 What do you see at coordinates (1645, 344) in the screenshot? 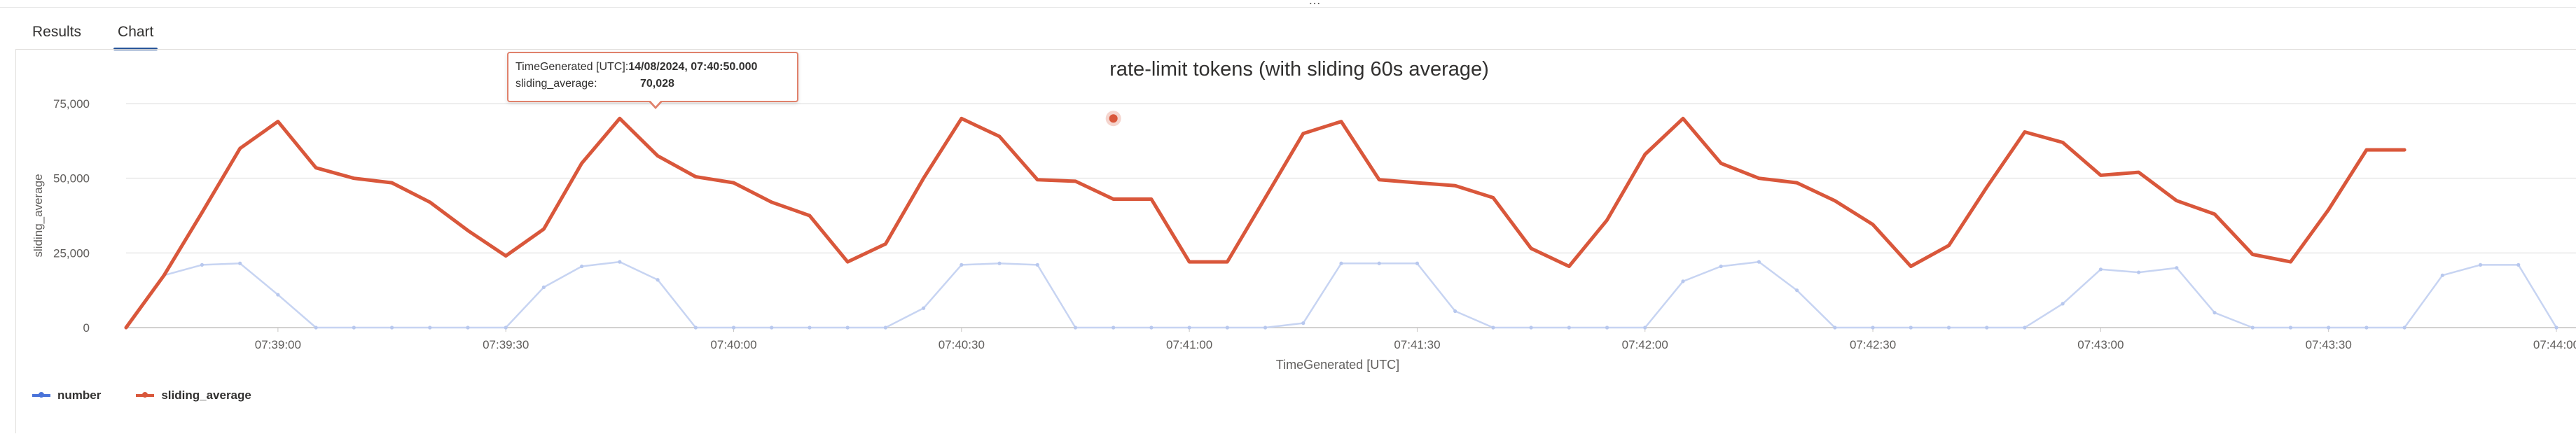
I see `x-tick-label: 07:42:00` at bounding box center [1645, 344].